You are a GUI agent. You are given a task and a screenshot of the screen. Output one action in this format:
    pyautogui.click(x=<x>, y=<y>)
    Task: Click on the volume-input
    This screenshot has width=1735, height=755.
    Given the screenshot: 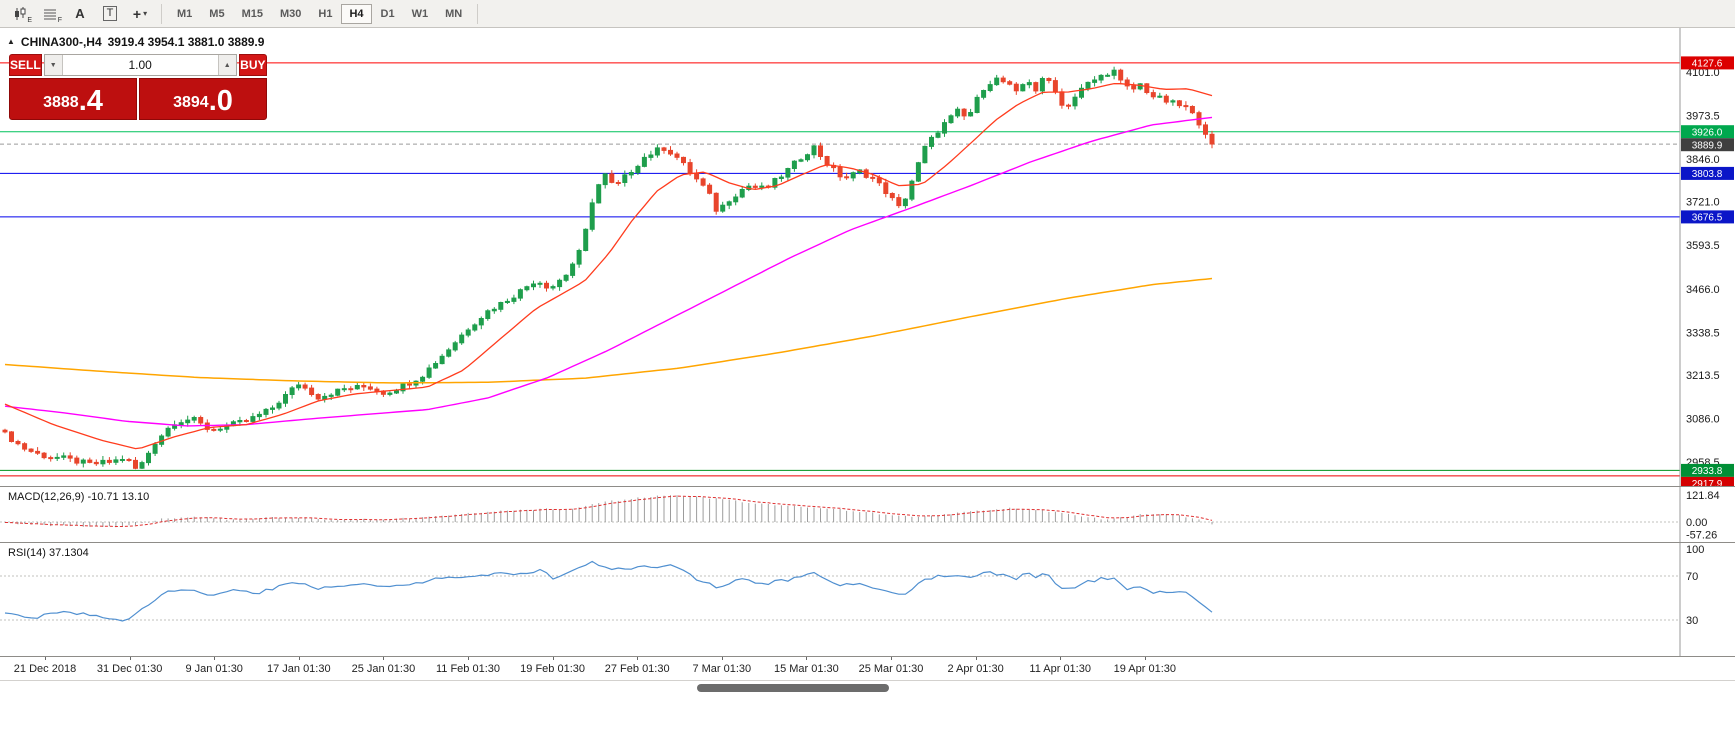 What is the action you would take?
    pyautogui.click(x=140, y=65)
    